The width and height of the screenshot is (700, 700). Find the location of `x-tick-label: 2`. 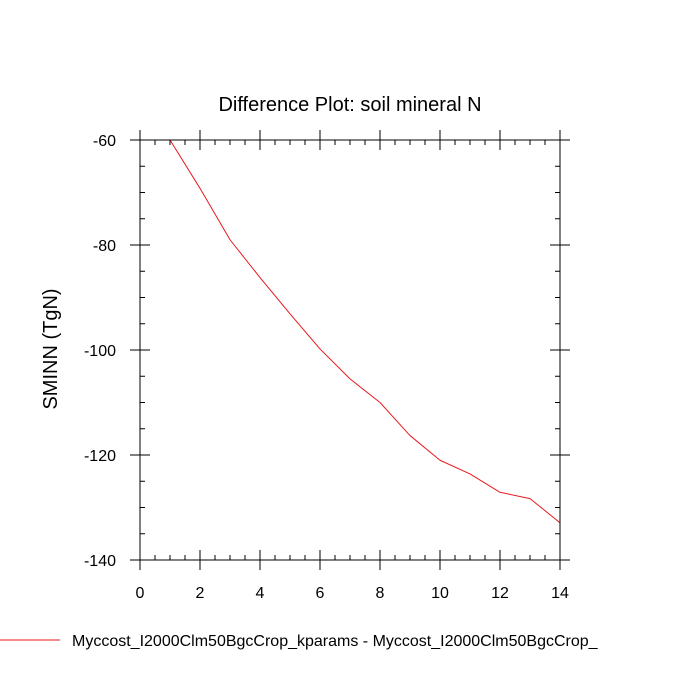

x-tick-label: 2 is located at coordinates (200, 593).